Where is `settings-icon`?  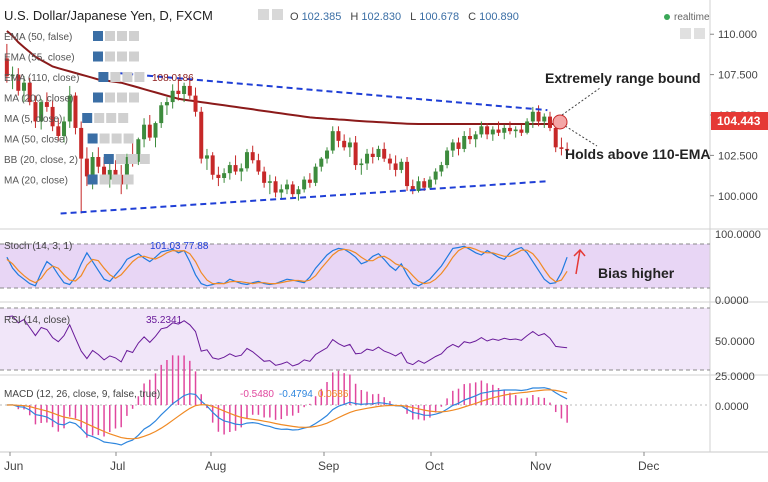
settings-icon is located at coordinates (263, 14).